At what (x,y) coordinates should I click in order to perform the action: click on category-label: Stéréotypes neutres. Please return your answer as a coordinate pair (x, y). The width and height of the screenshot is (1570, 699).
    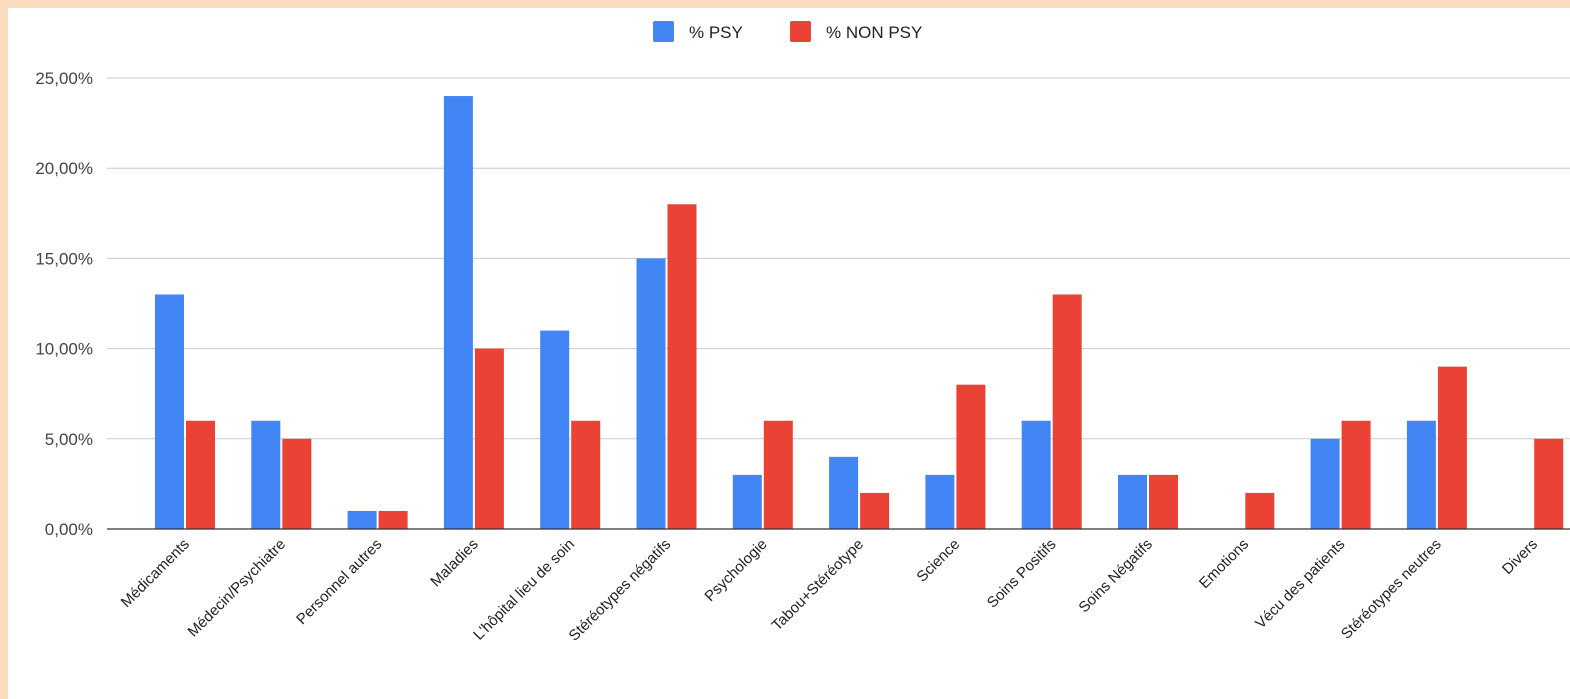
    Looking at the image, I should click on (1391, 589).